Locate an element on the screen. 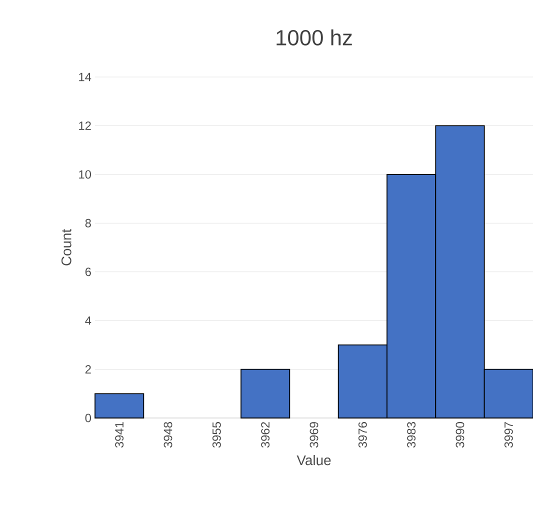  x-axis-title: Value is located at coordinates (313, 460).